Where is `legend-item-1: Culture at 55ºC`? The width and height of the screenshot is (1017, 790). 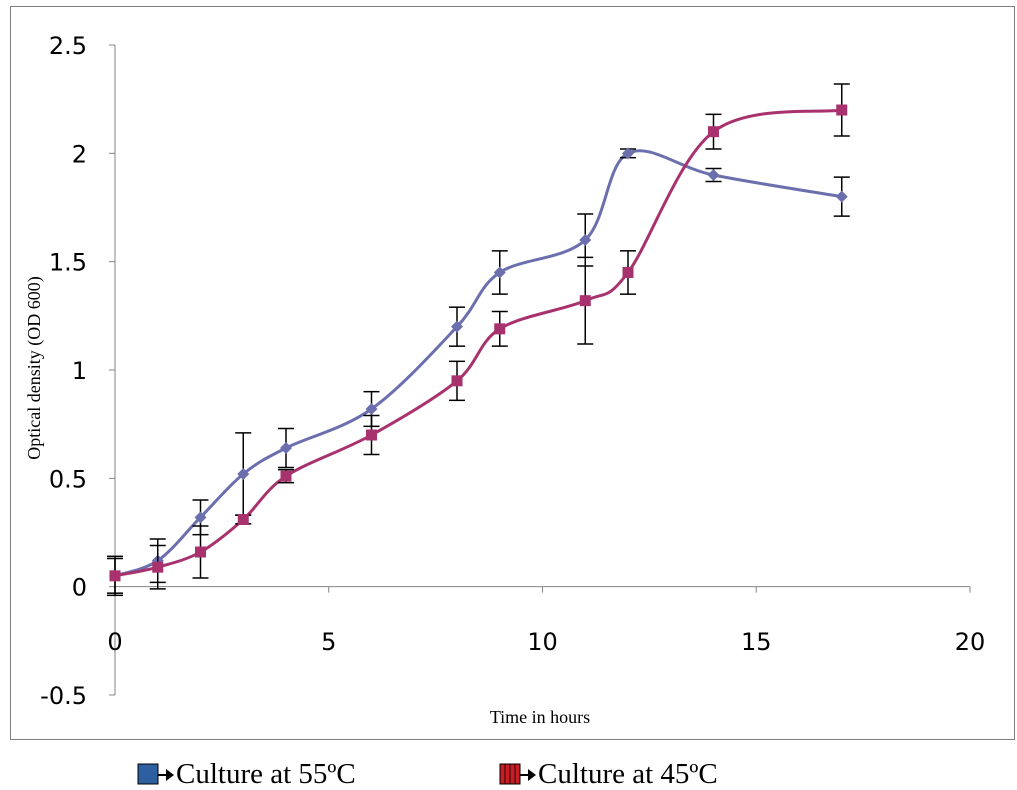
legend-item-1: Culture at 55ºC is located at coordinates (246, 774).